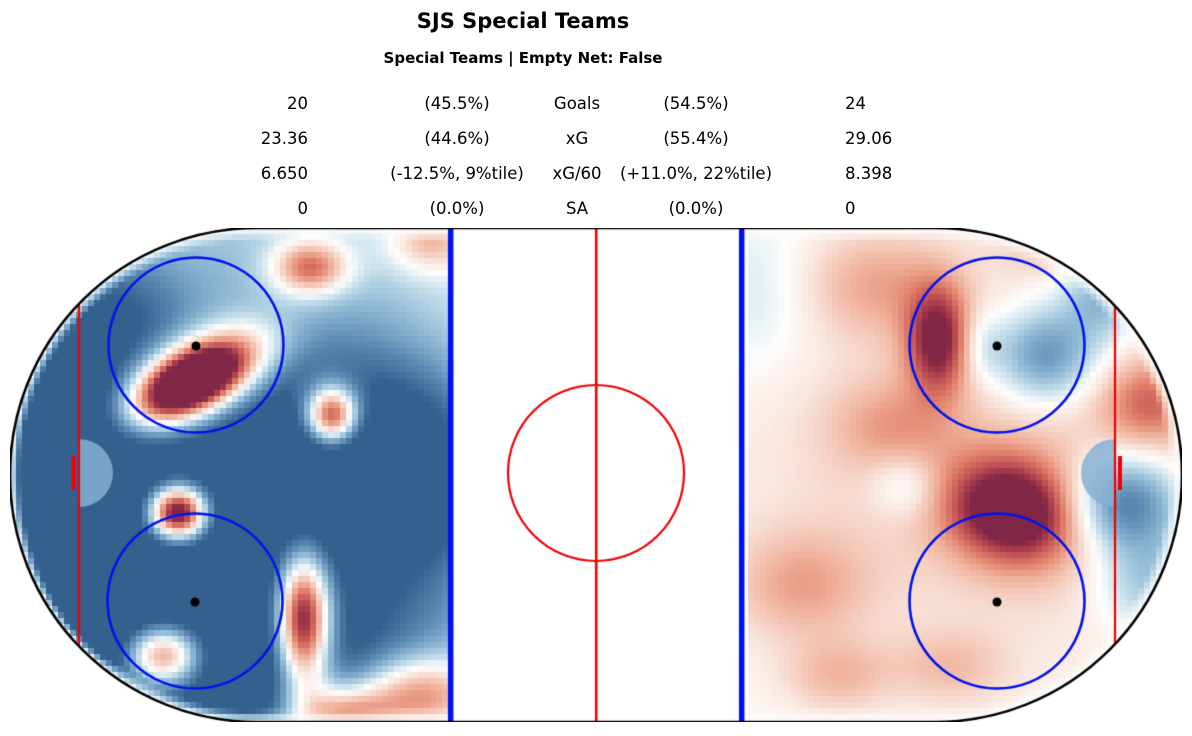 Image resolution: width=1192 pixels, height=736 pixels. I want to click on left-value: 0, so click(303, 208).